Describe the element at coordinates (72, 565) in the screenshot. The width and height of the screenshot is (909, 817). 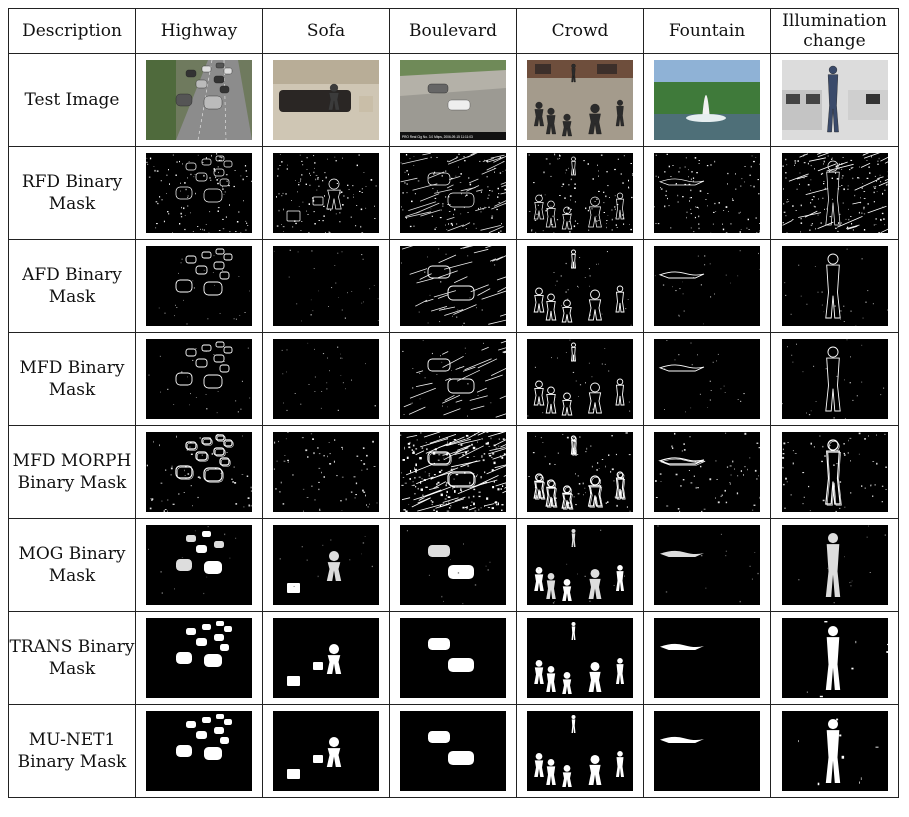
I see `row-label: MOG Binary Mask` at that location.